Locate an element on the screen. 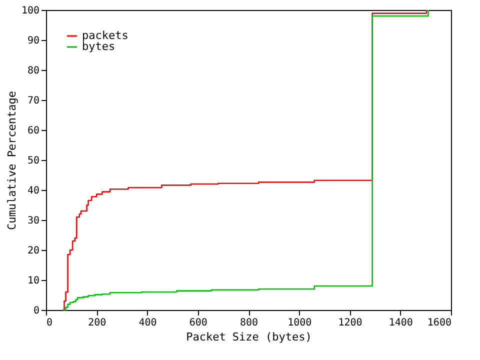 The width and height of the screenshot is (480, 360). legend-label: packets is located at coordinates (105, 35).